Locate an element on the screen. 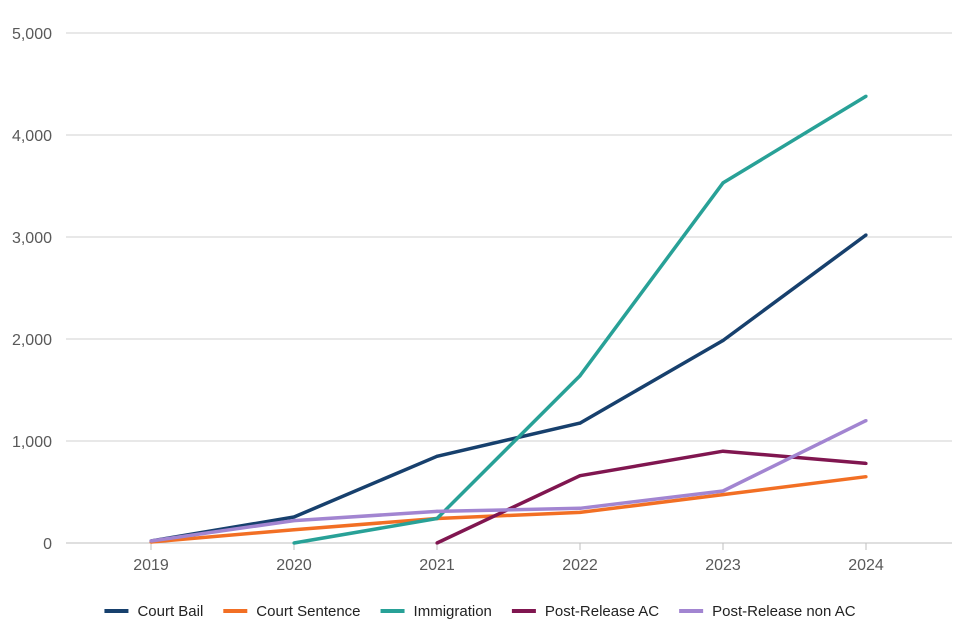 The image size is (960, 640). legend-label: Post-Release AC is located at coordinates (602, 611).